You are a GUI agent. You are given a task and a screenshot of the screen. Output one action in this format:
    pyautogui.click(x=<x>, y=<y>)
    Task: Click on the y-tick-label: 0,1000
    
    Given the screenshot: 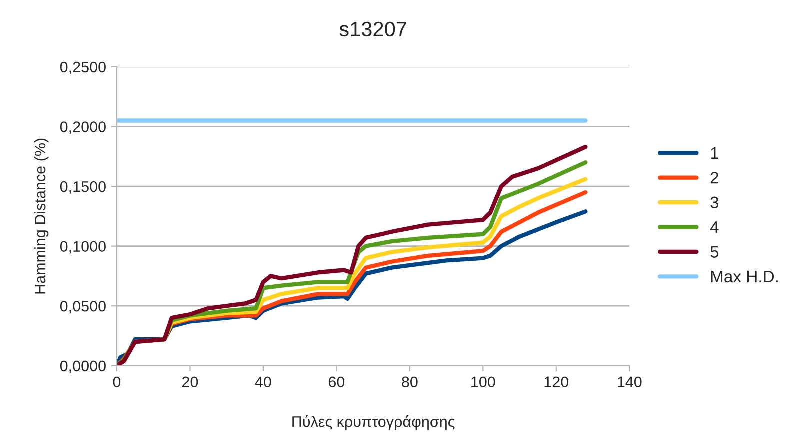 What is the action you would take?
    pyautogui.click(x=83, y=247)
    